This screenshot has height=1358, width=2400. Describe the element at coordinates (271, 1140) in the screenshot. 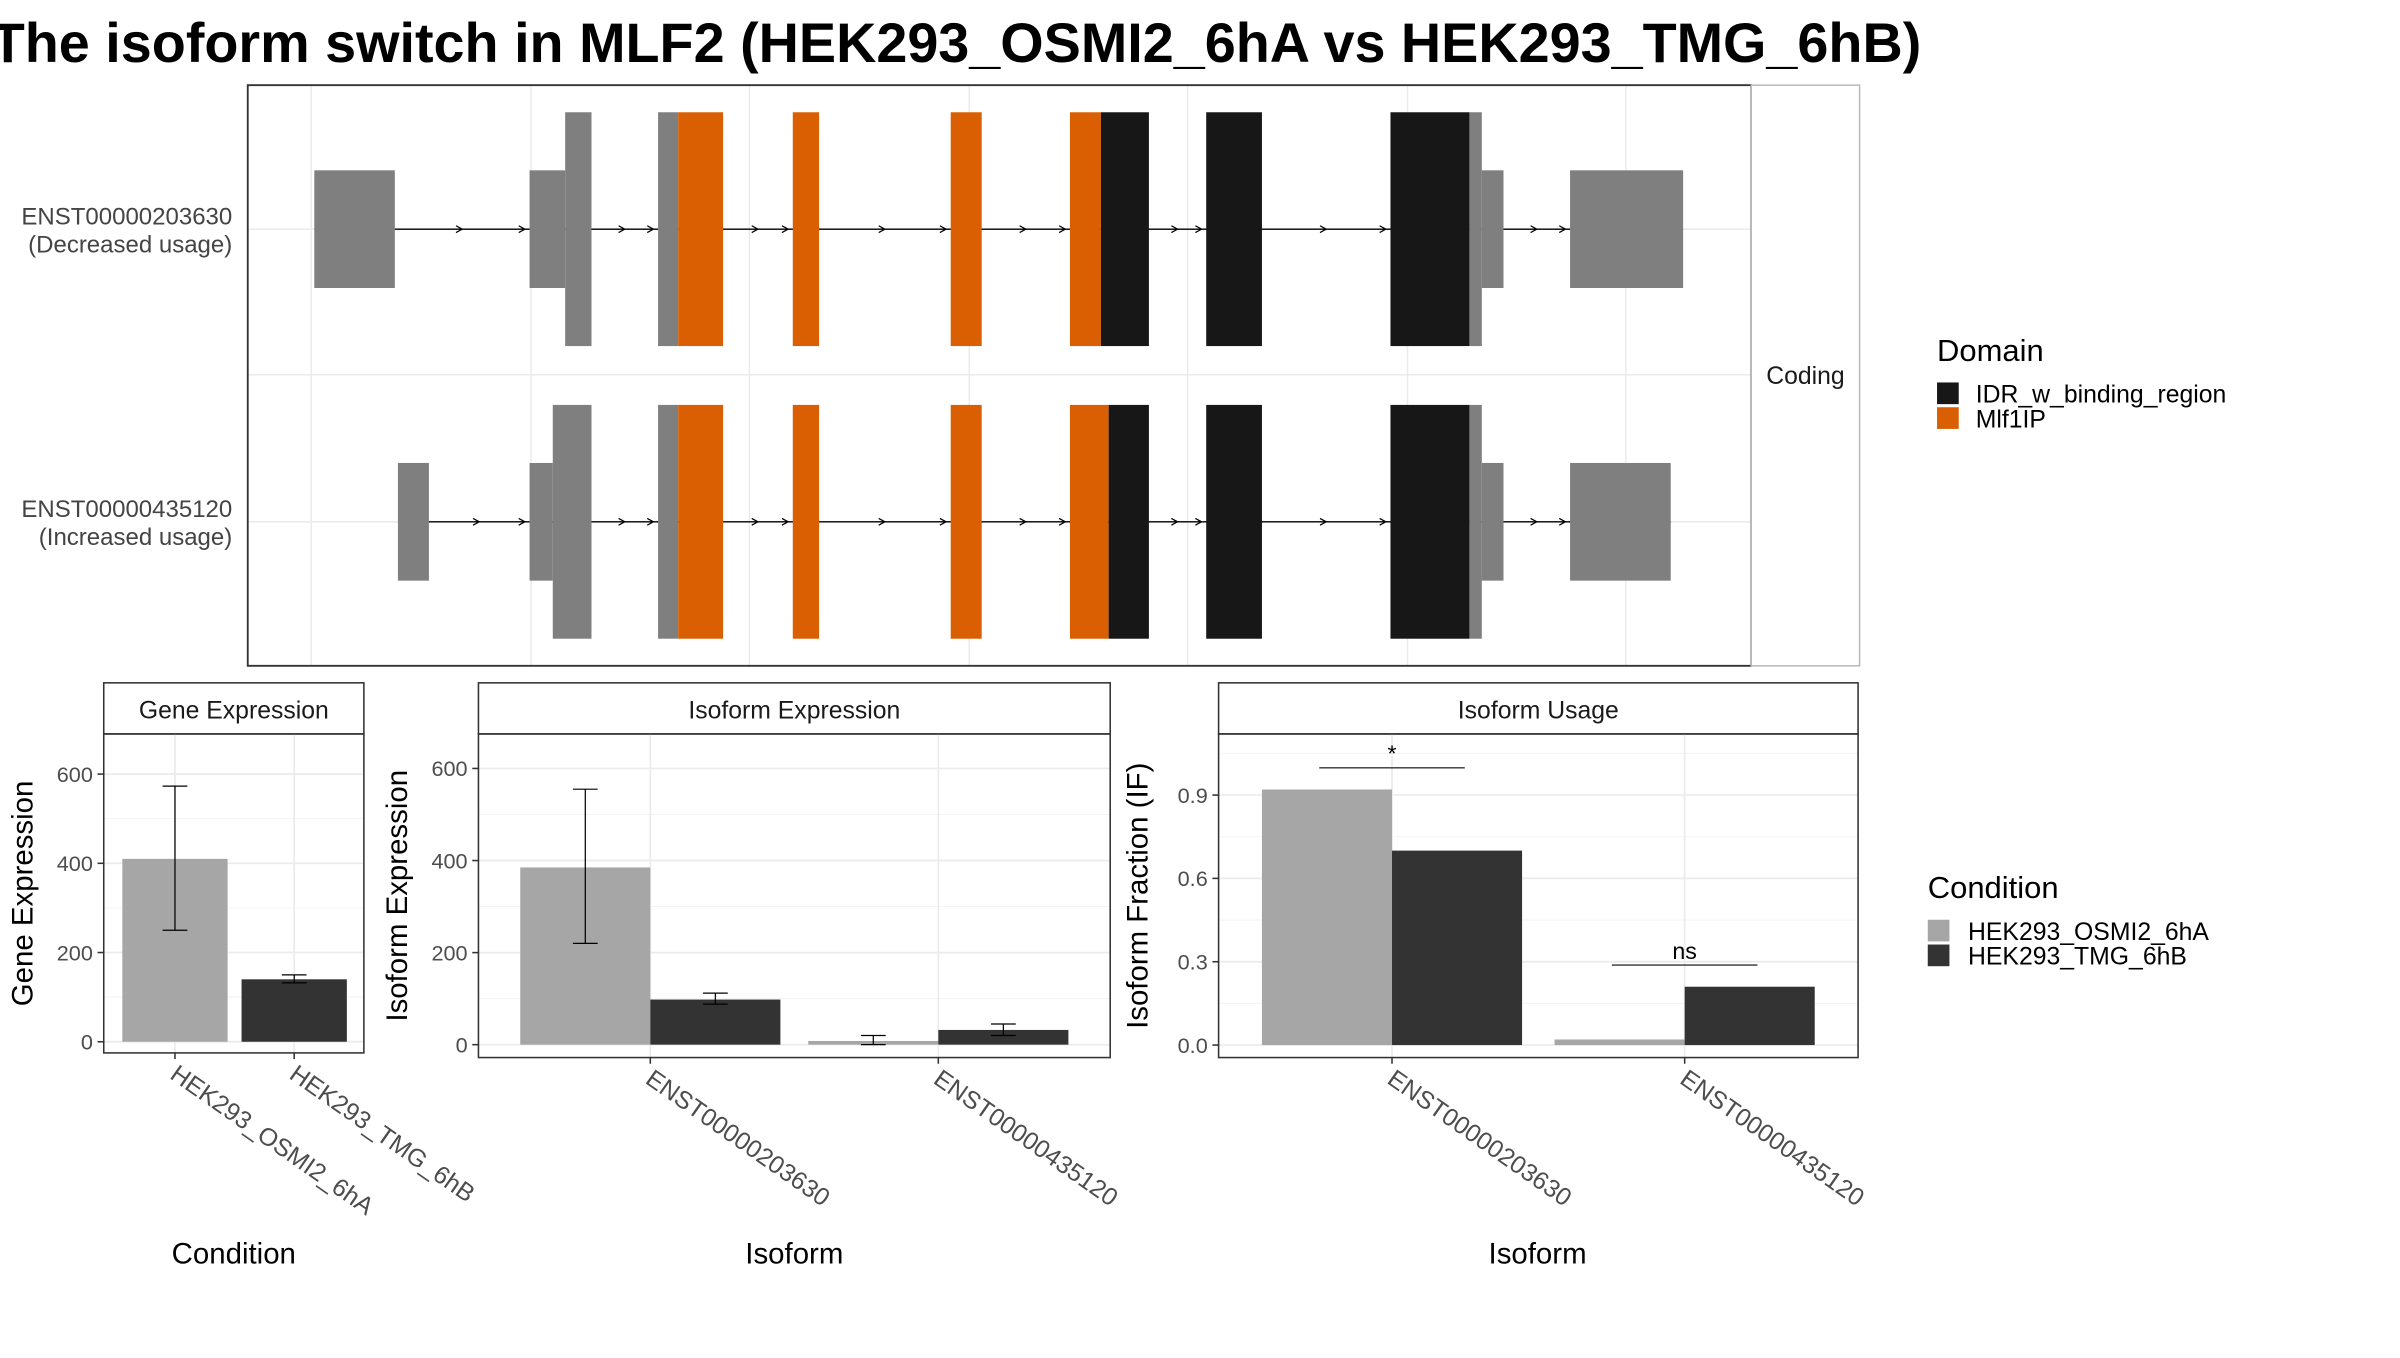

I see `x-tick-label: HEK293_OSMI2_6hA` at that location.